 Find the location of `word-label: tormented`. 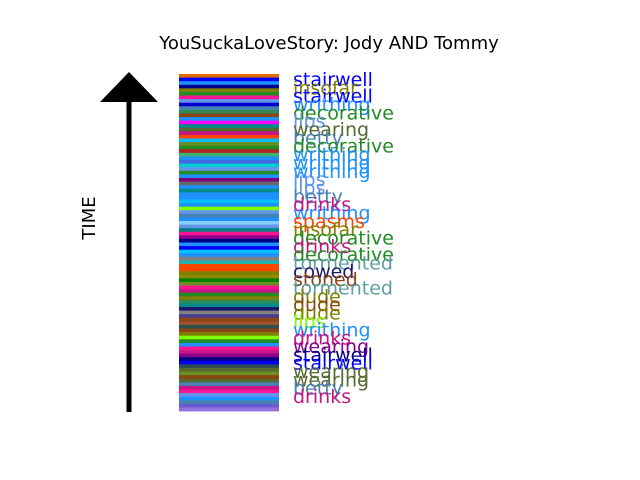

word-label: tormented is located at coordinates (343, 264).